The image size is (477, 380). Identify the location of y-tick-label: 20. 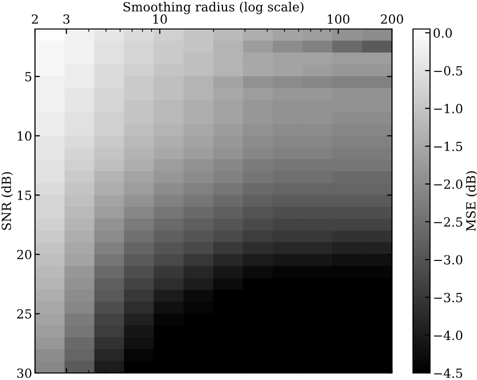
(24, 255).